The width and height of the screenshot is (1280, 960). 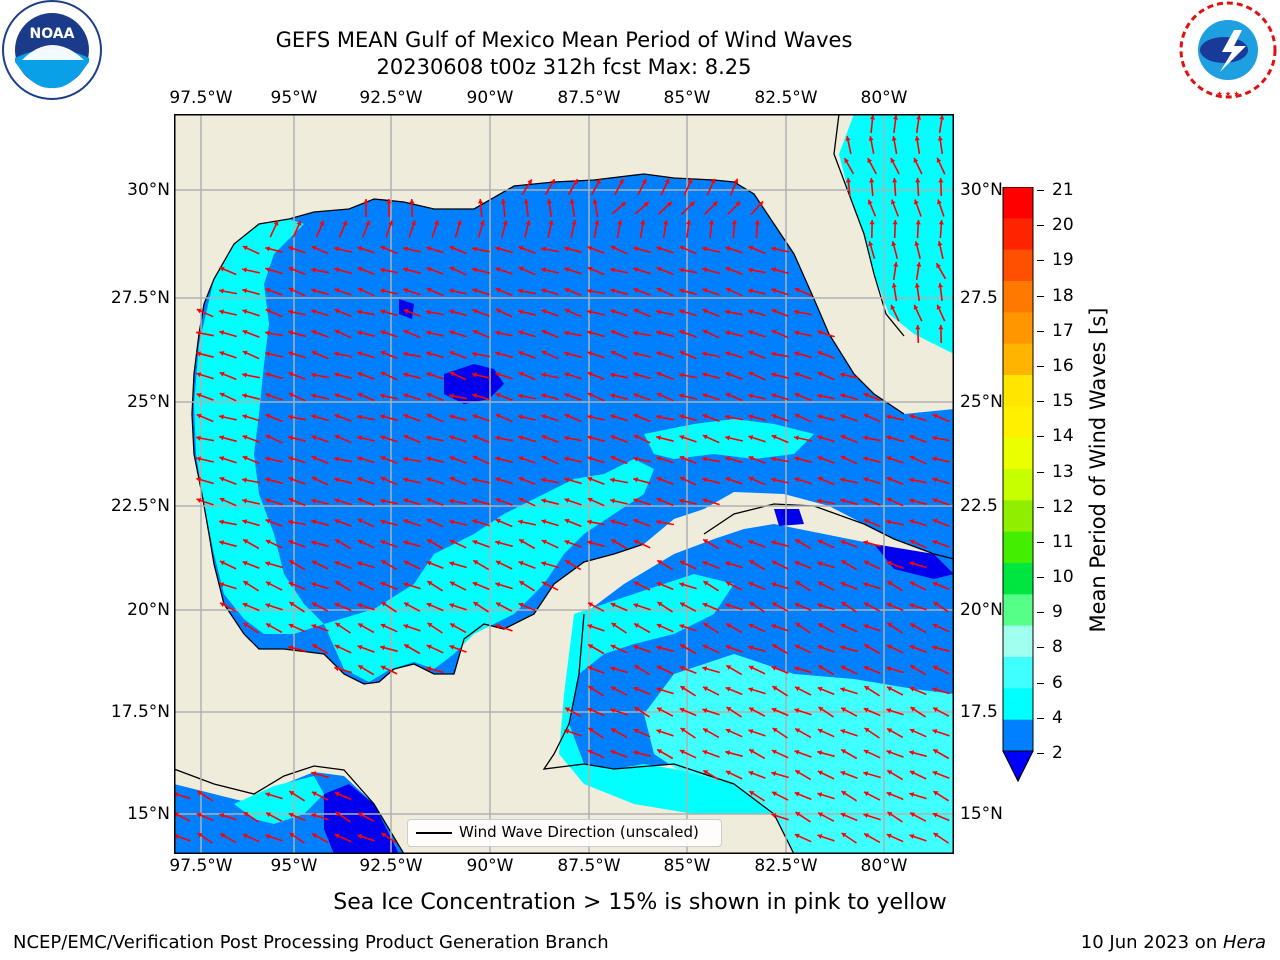 I want to click on lat-label-left-1: 27.5°N, so click(x=140, y=298).